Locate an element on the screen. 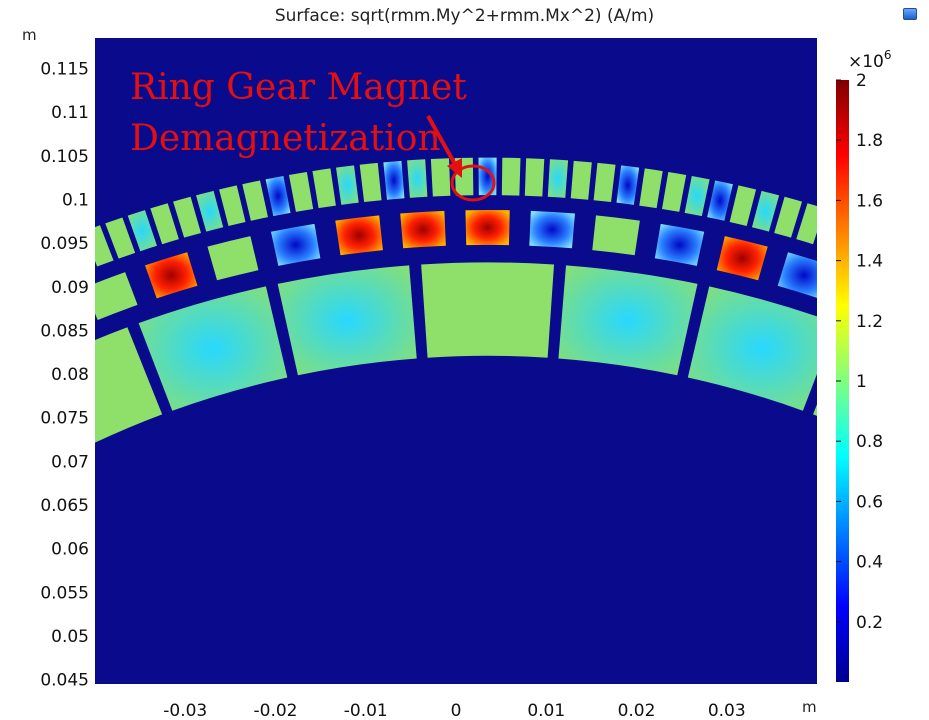  y-tick-label: 0.055 is located at coordinates (64, 593).